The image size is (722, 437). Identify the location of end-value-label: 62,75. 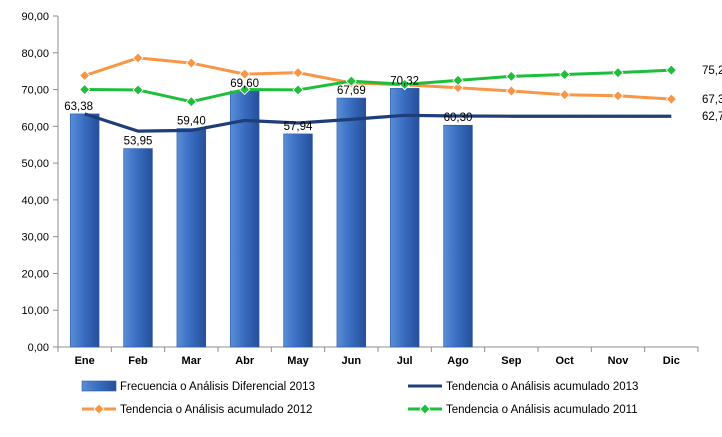
(712, 117).